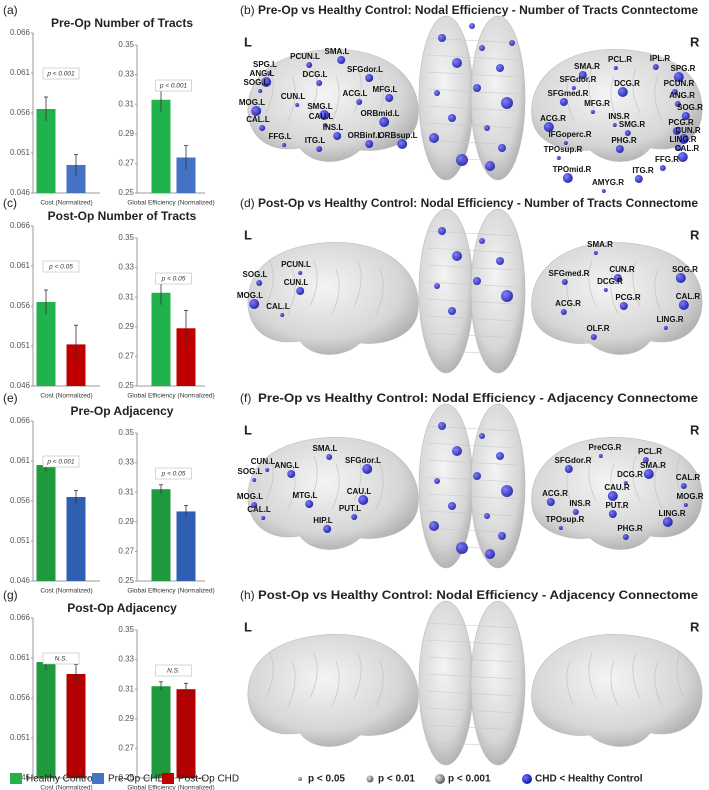 This screenshot has height=790, width=709. Describe the element at coordinates (122, 216) in the screenshot. I see `panel-title: Post-Op Number of Tracts` at that location.